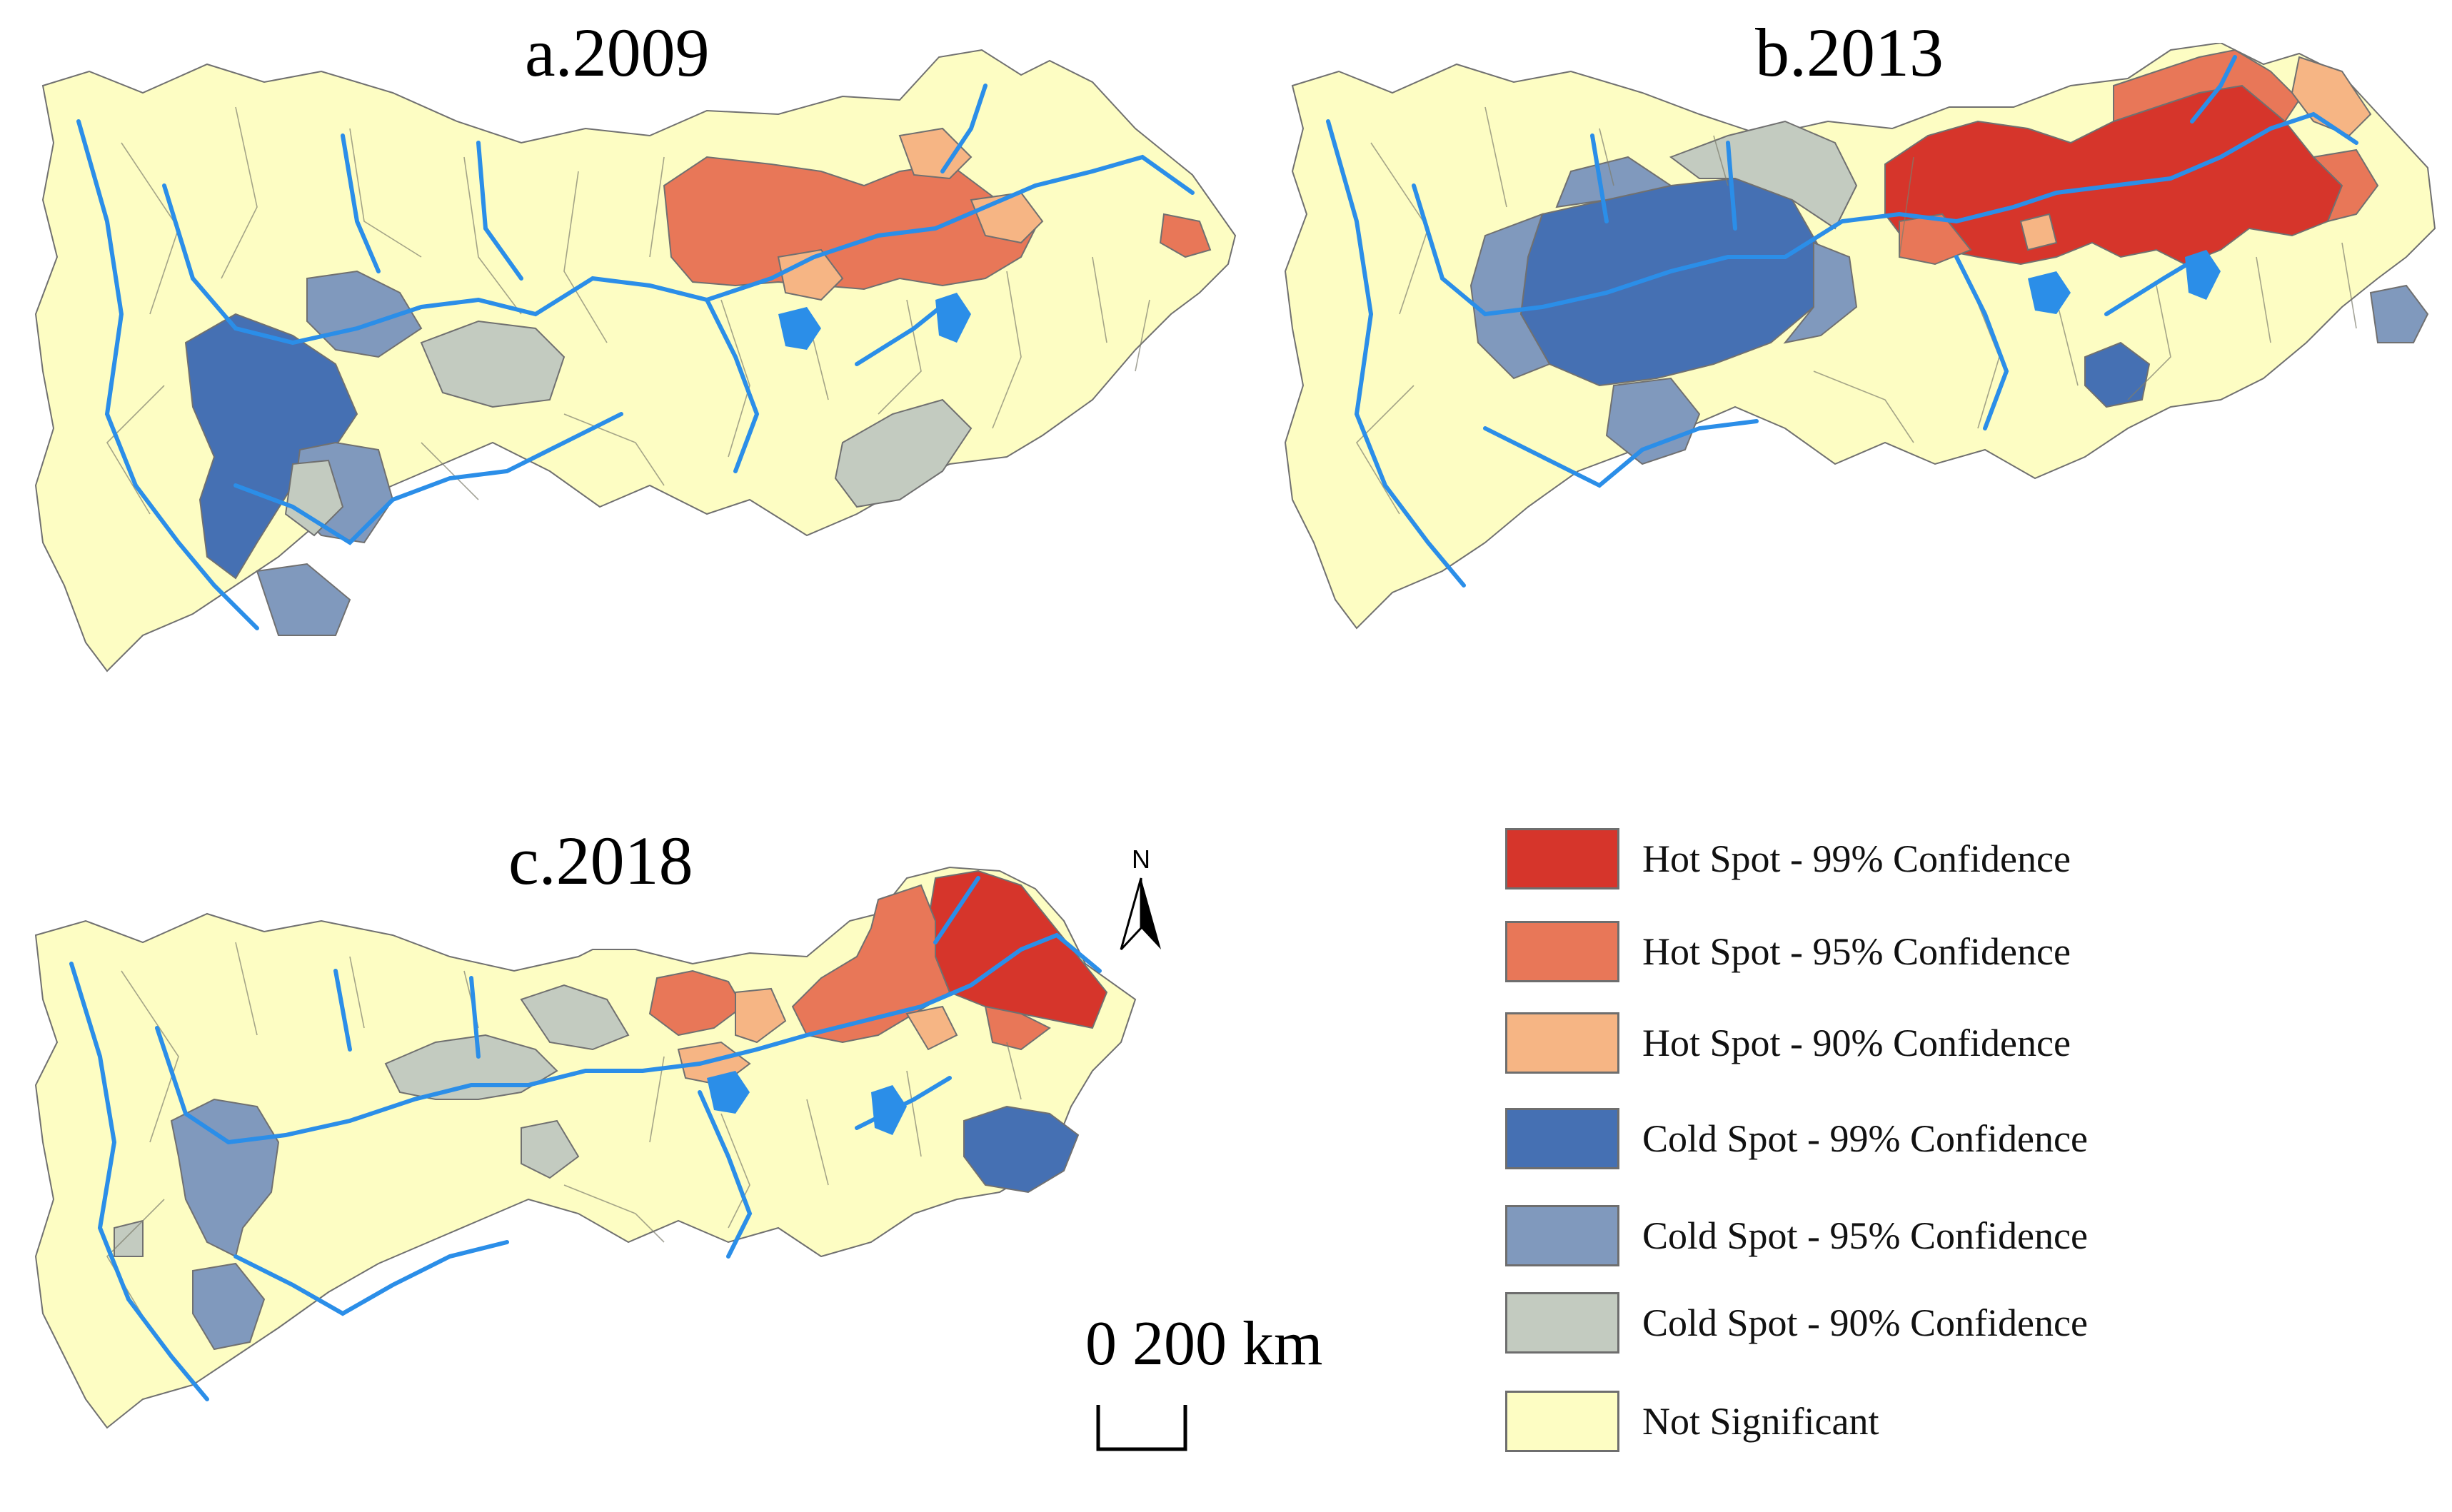  Describe the element at coordinates (1865, 1322) in the screenshot. I see `legend-label-cold-90: Cold Spot - 90% Confidence` at that location.